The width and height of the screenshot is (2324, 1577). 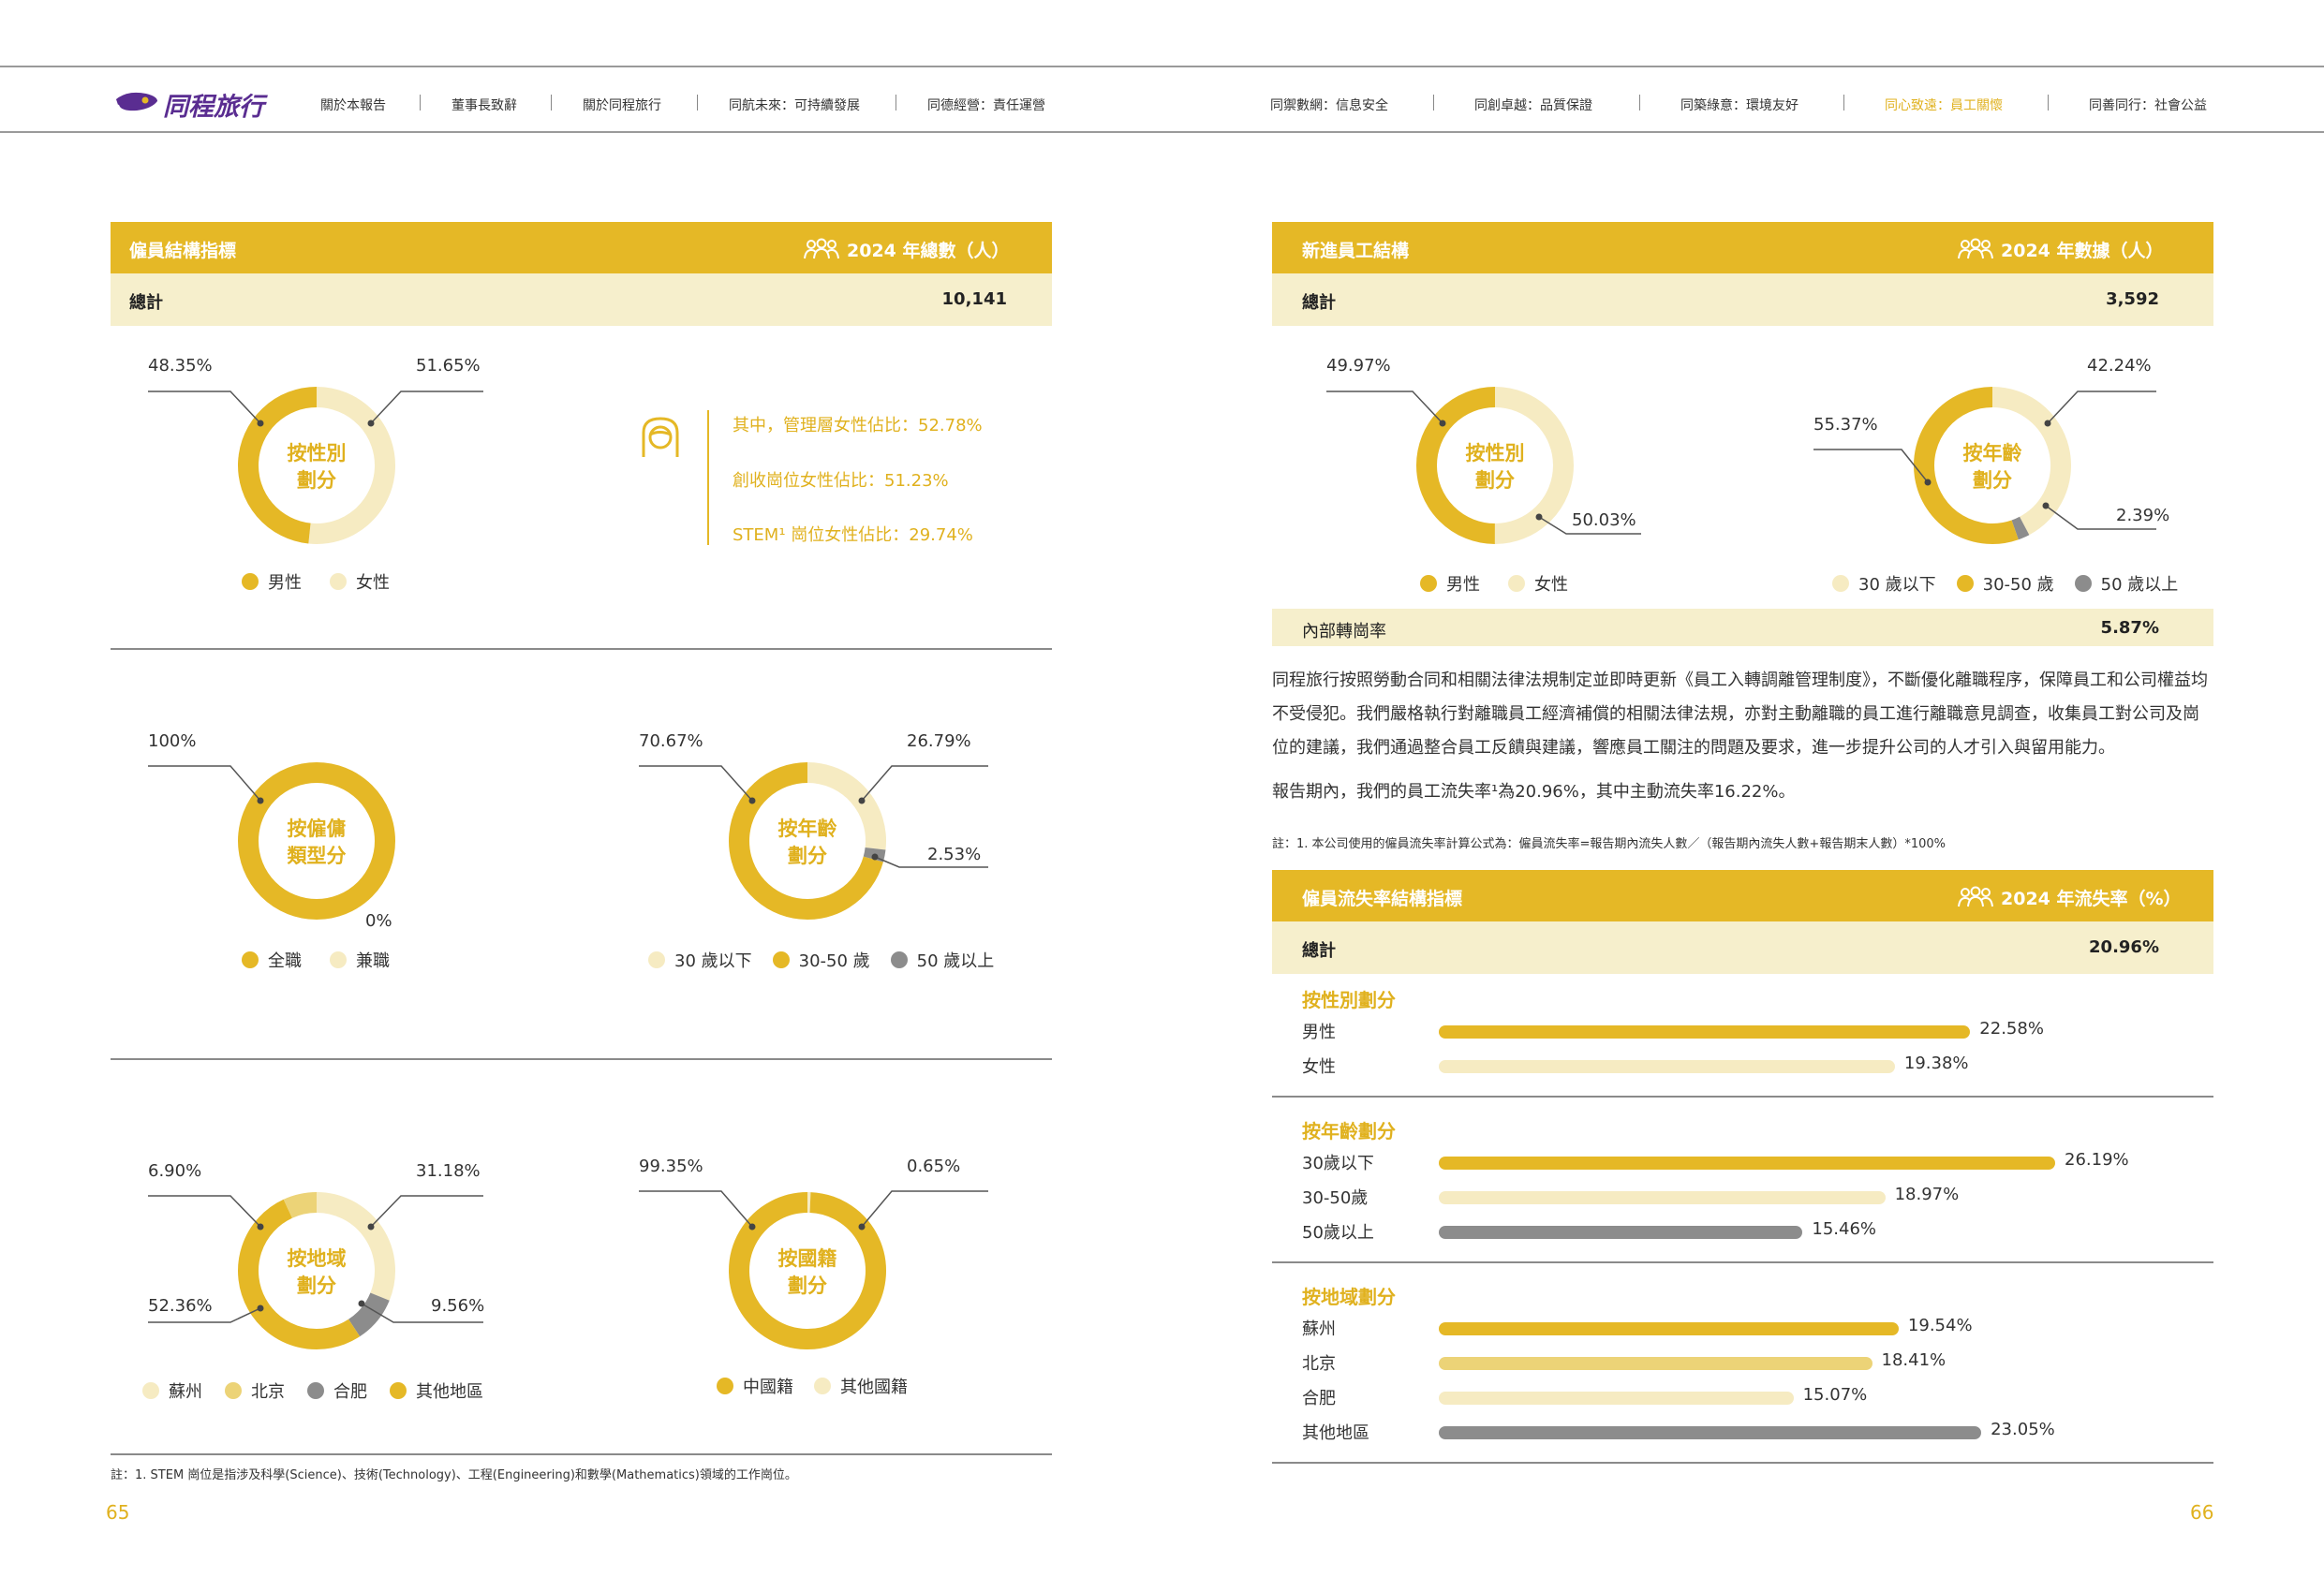 I want to click on nav-social-welfare: 同善同行：社會公益, so click(x=2148, y=105).